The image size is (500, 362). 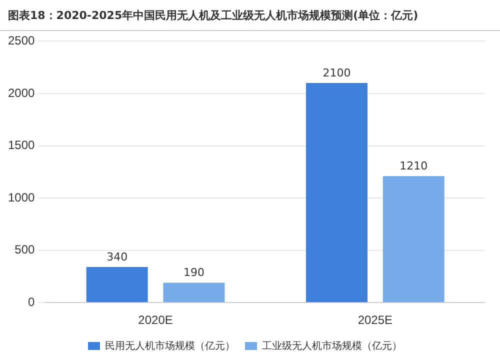 What do you see at coordinates (155, 320) in the screenshot?
I see `x-tick-label: 2020E` at bounding box center [155, 320].